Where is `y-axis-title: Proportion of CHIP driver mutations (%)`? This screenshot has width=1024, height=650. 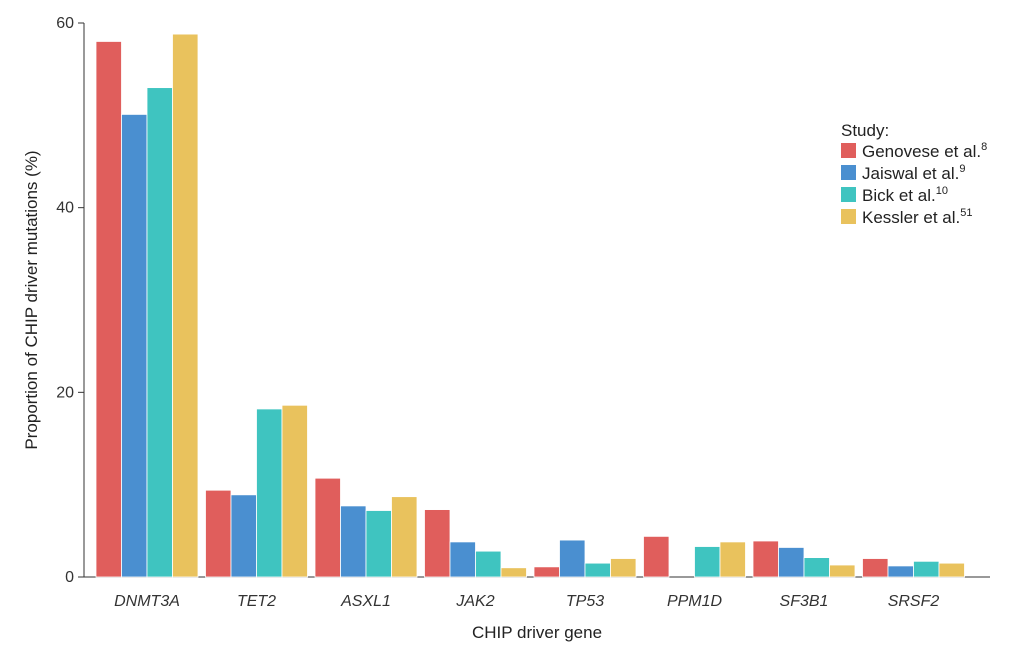 y-axis-title: Proportion of CHIP driver mutations (%) is located at coordinates (31, 299).